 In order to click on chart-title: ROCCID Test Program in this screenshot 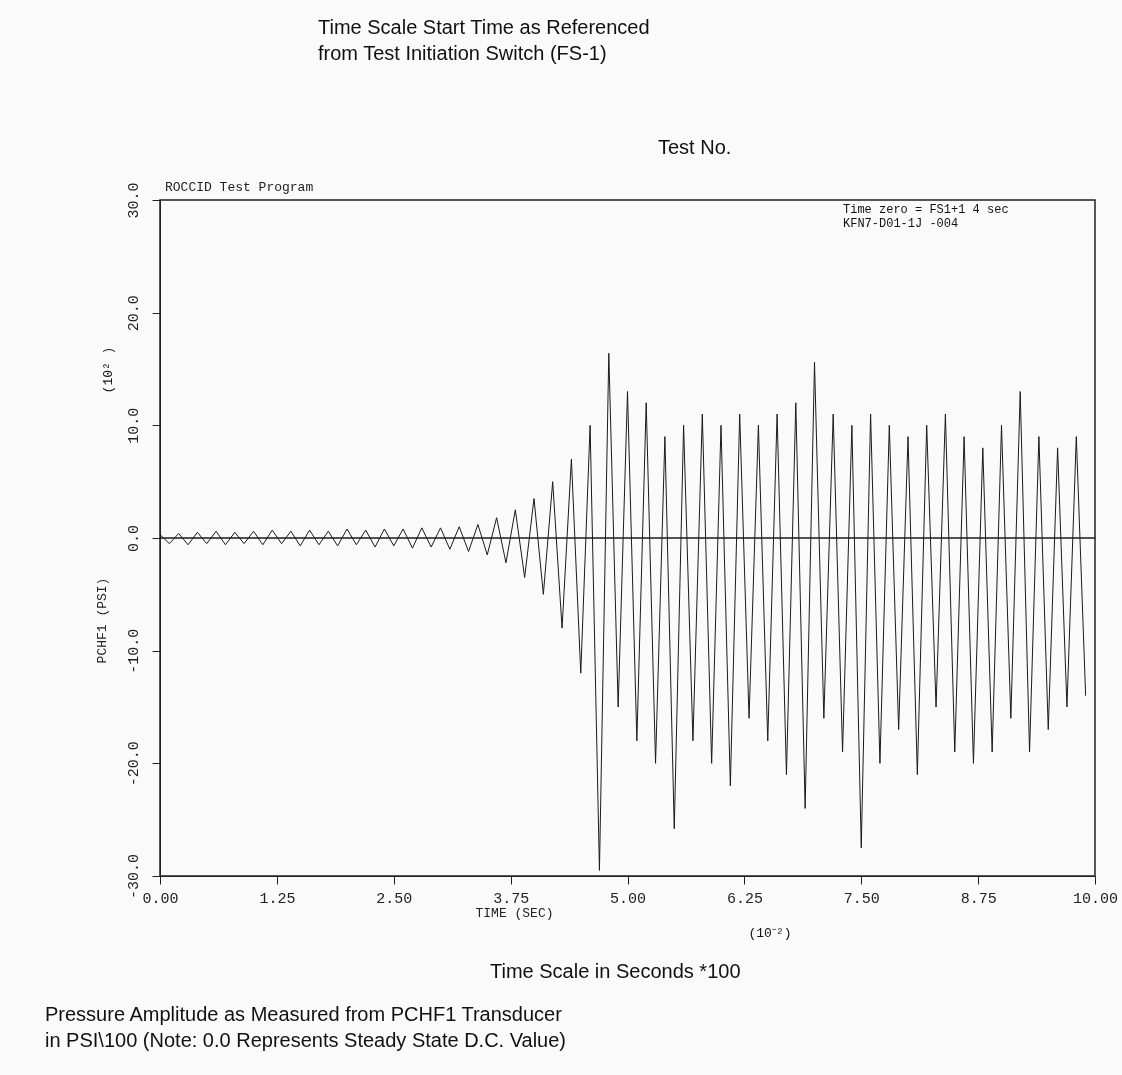, I will do `click(239, 187)`.